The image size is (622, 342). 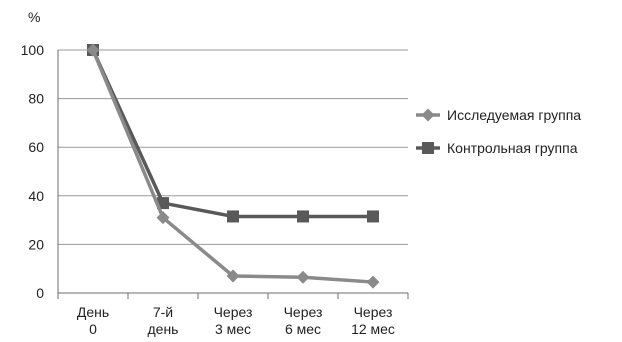 What do you see at coordinates (33, 171) in the screenshot?
I see `y-tick-labels: 0 20 40 60 80 100` at bounding box center [33, 171].